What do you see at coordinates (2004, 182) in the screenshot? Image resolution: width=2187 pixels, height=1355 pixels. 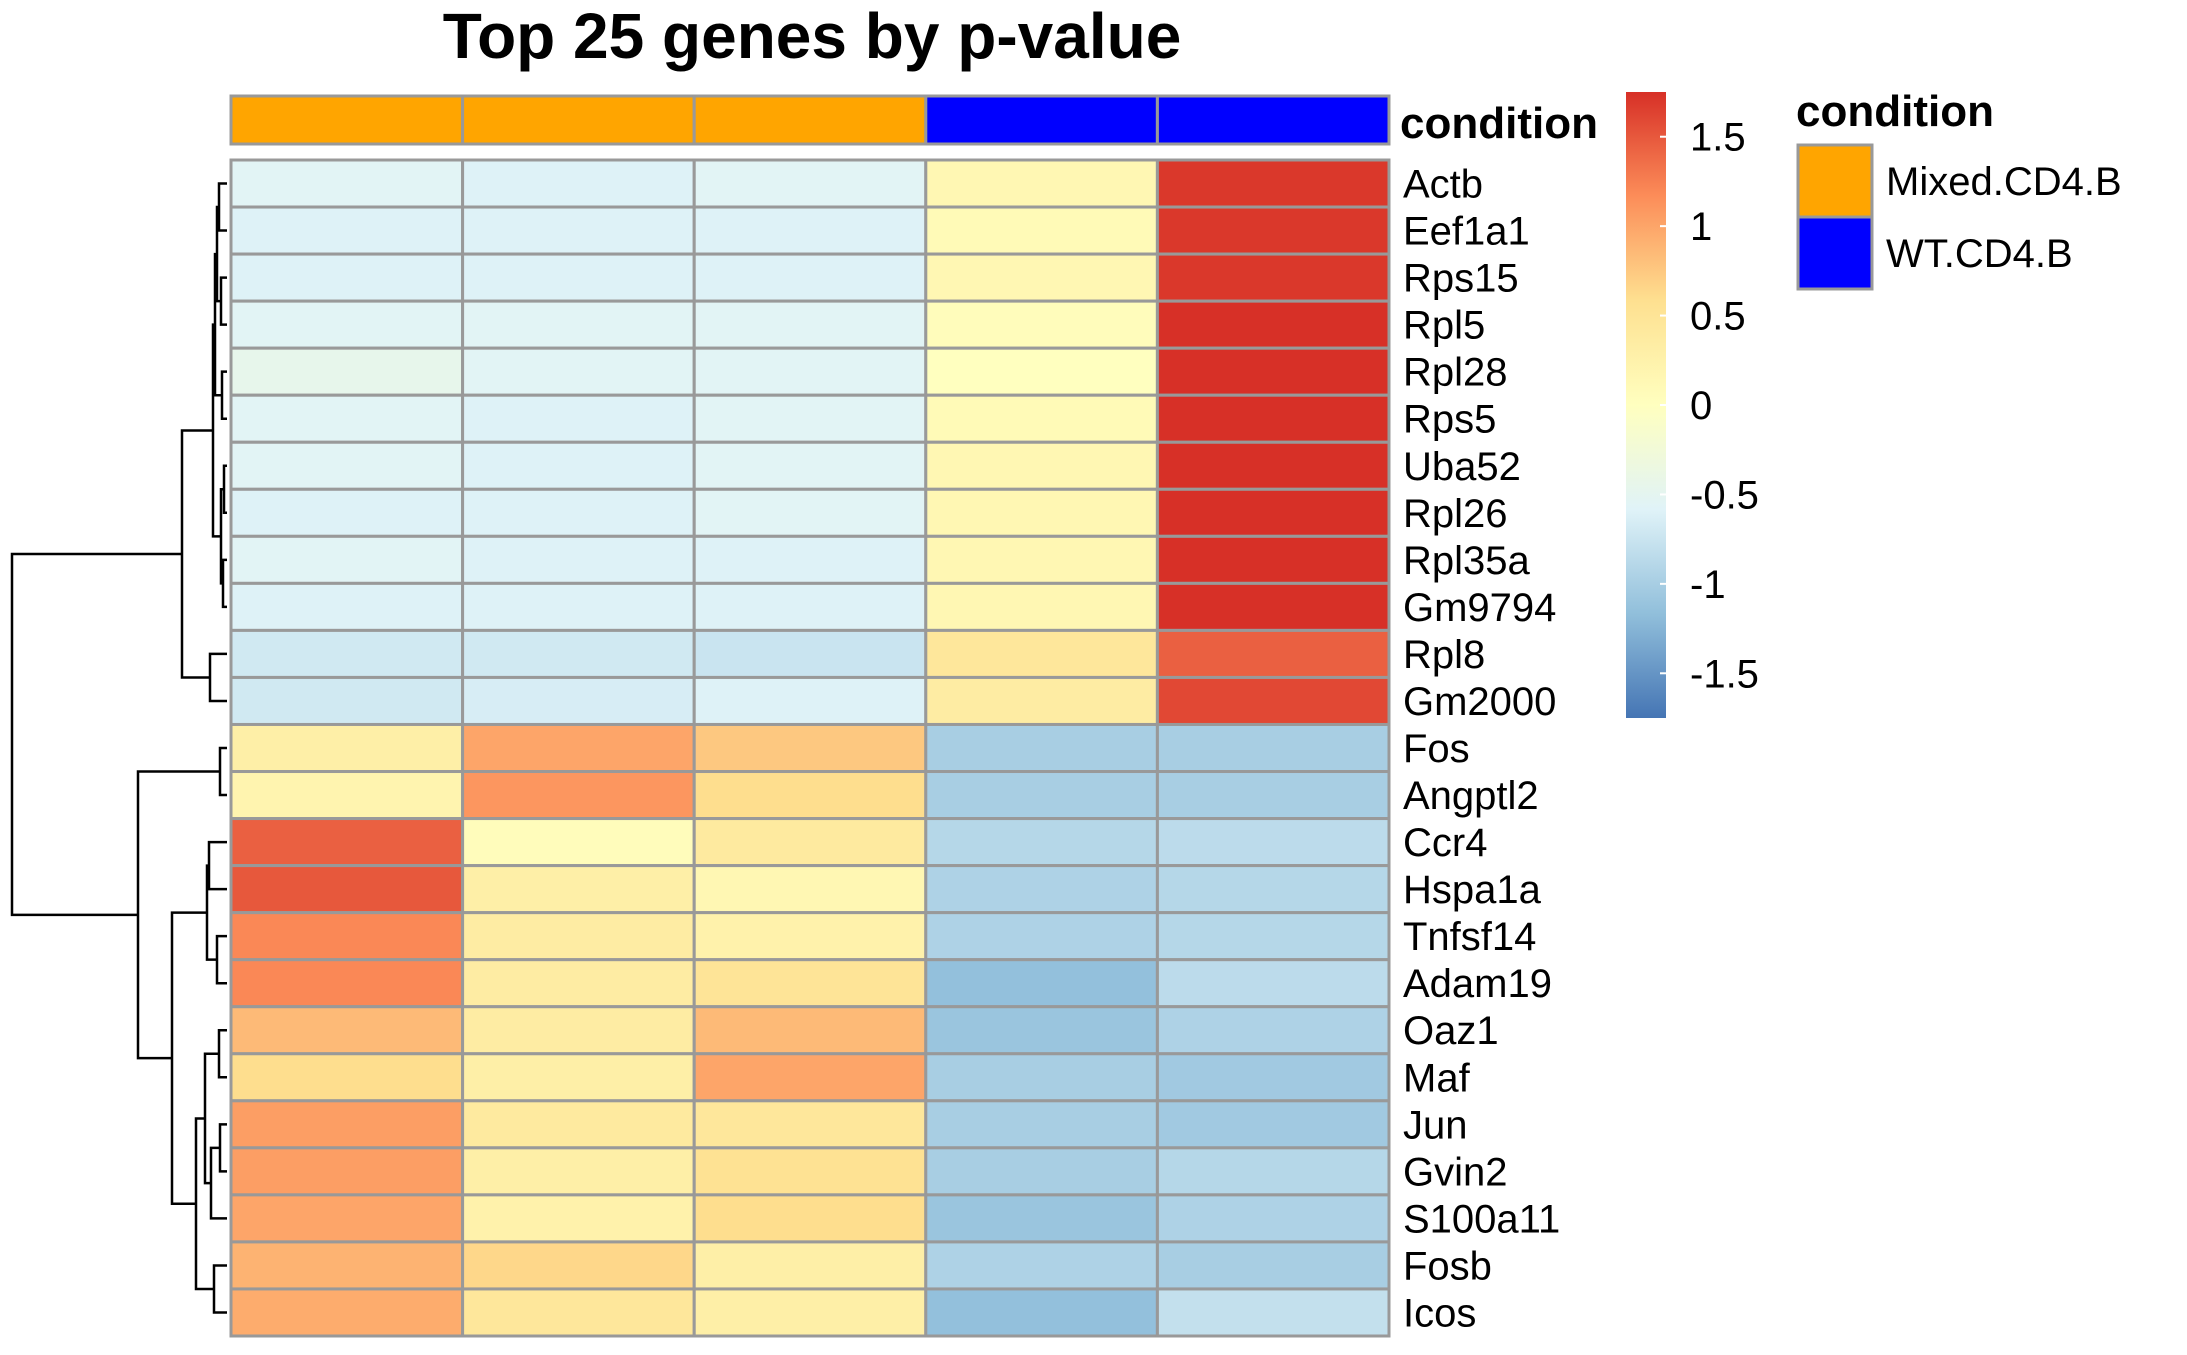 I see `legend-label: Mixed.CD4.B` at bounding box center [2004, 182].